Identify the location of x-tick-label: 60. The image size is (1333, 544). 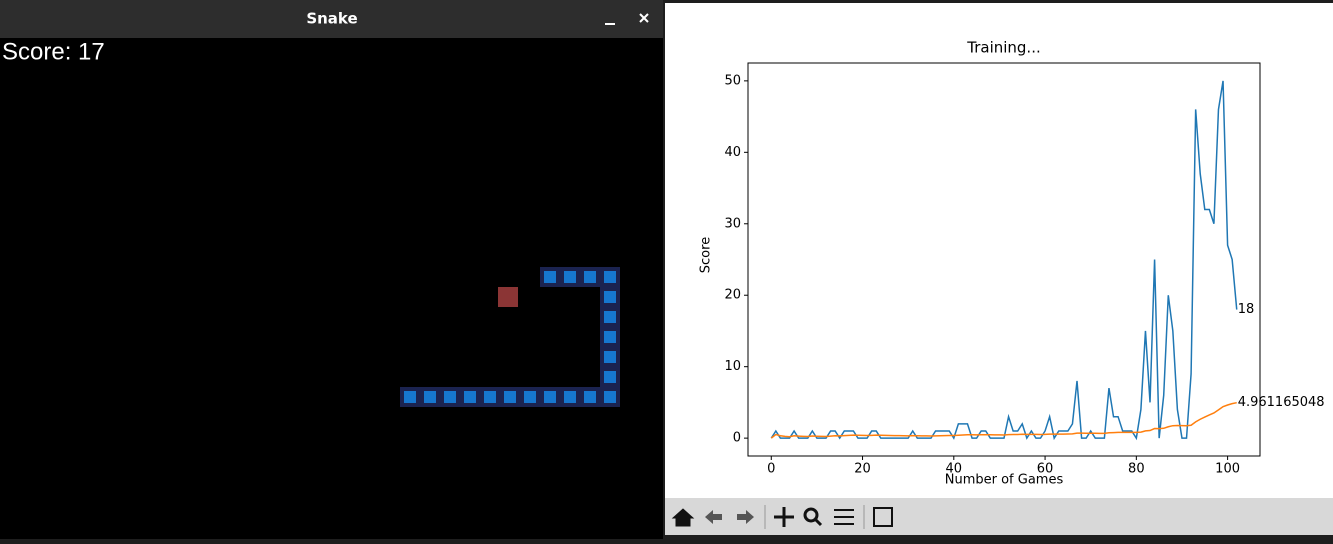
(1045, 469).